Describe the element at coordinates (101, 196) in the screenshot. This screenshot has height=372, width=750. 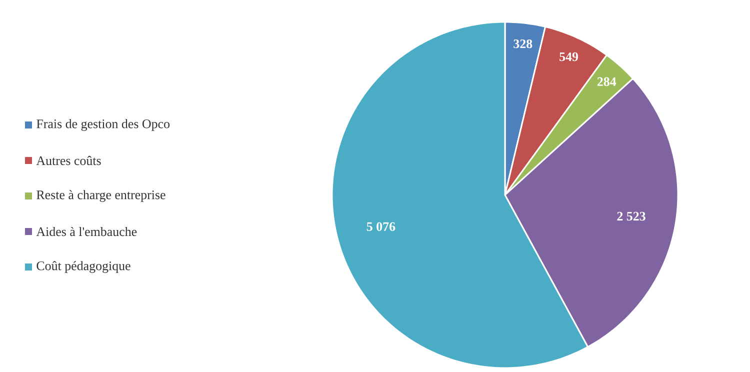
I see `legend-label: Reste à charge entreprise` at that location.